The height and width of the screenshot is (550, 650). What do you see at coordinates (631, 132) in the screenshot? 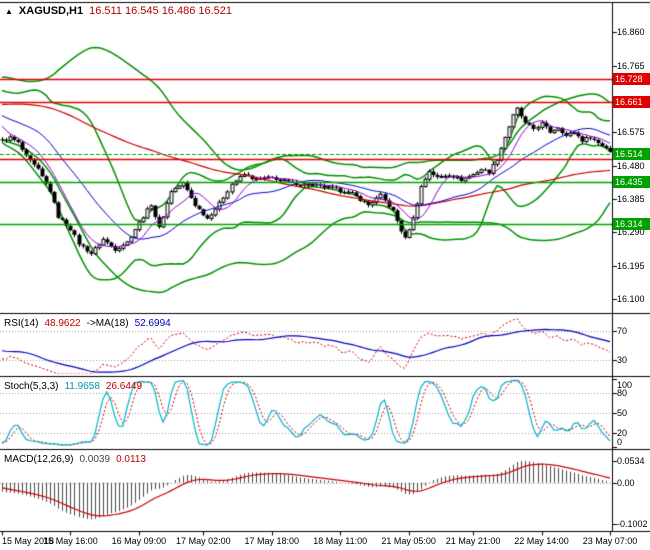
I see `y-axis-label: 16.575` at bounding box center [631, 132].